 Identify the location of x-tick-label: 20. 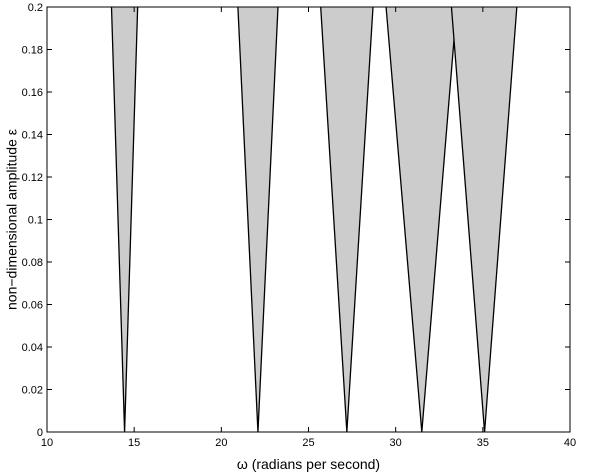
(221, 443).